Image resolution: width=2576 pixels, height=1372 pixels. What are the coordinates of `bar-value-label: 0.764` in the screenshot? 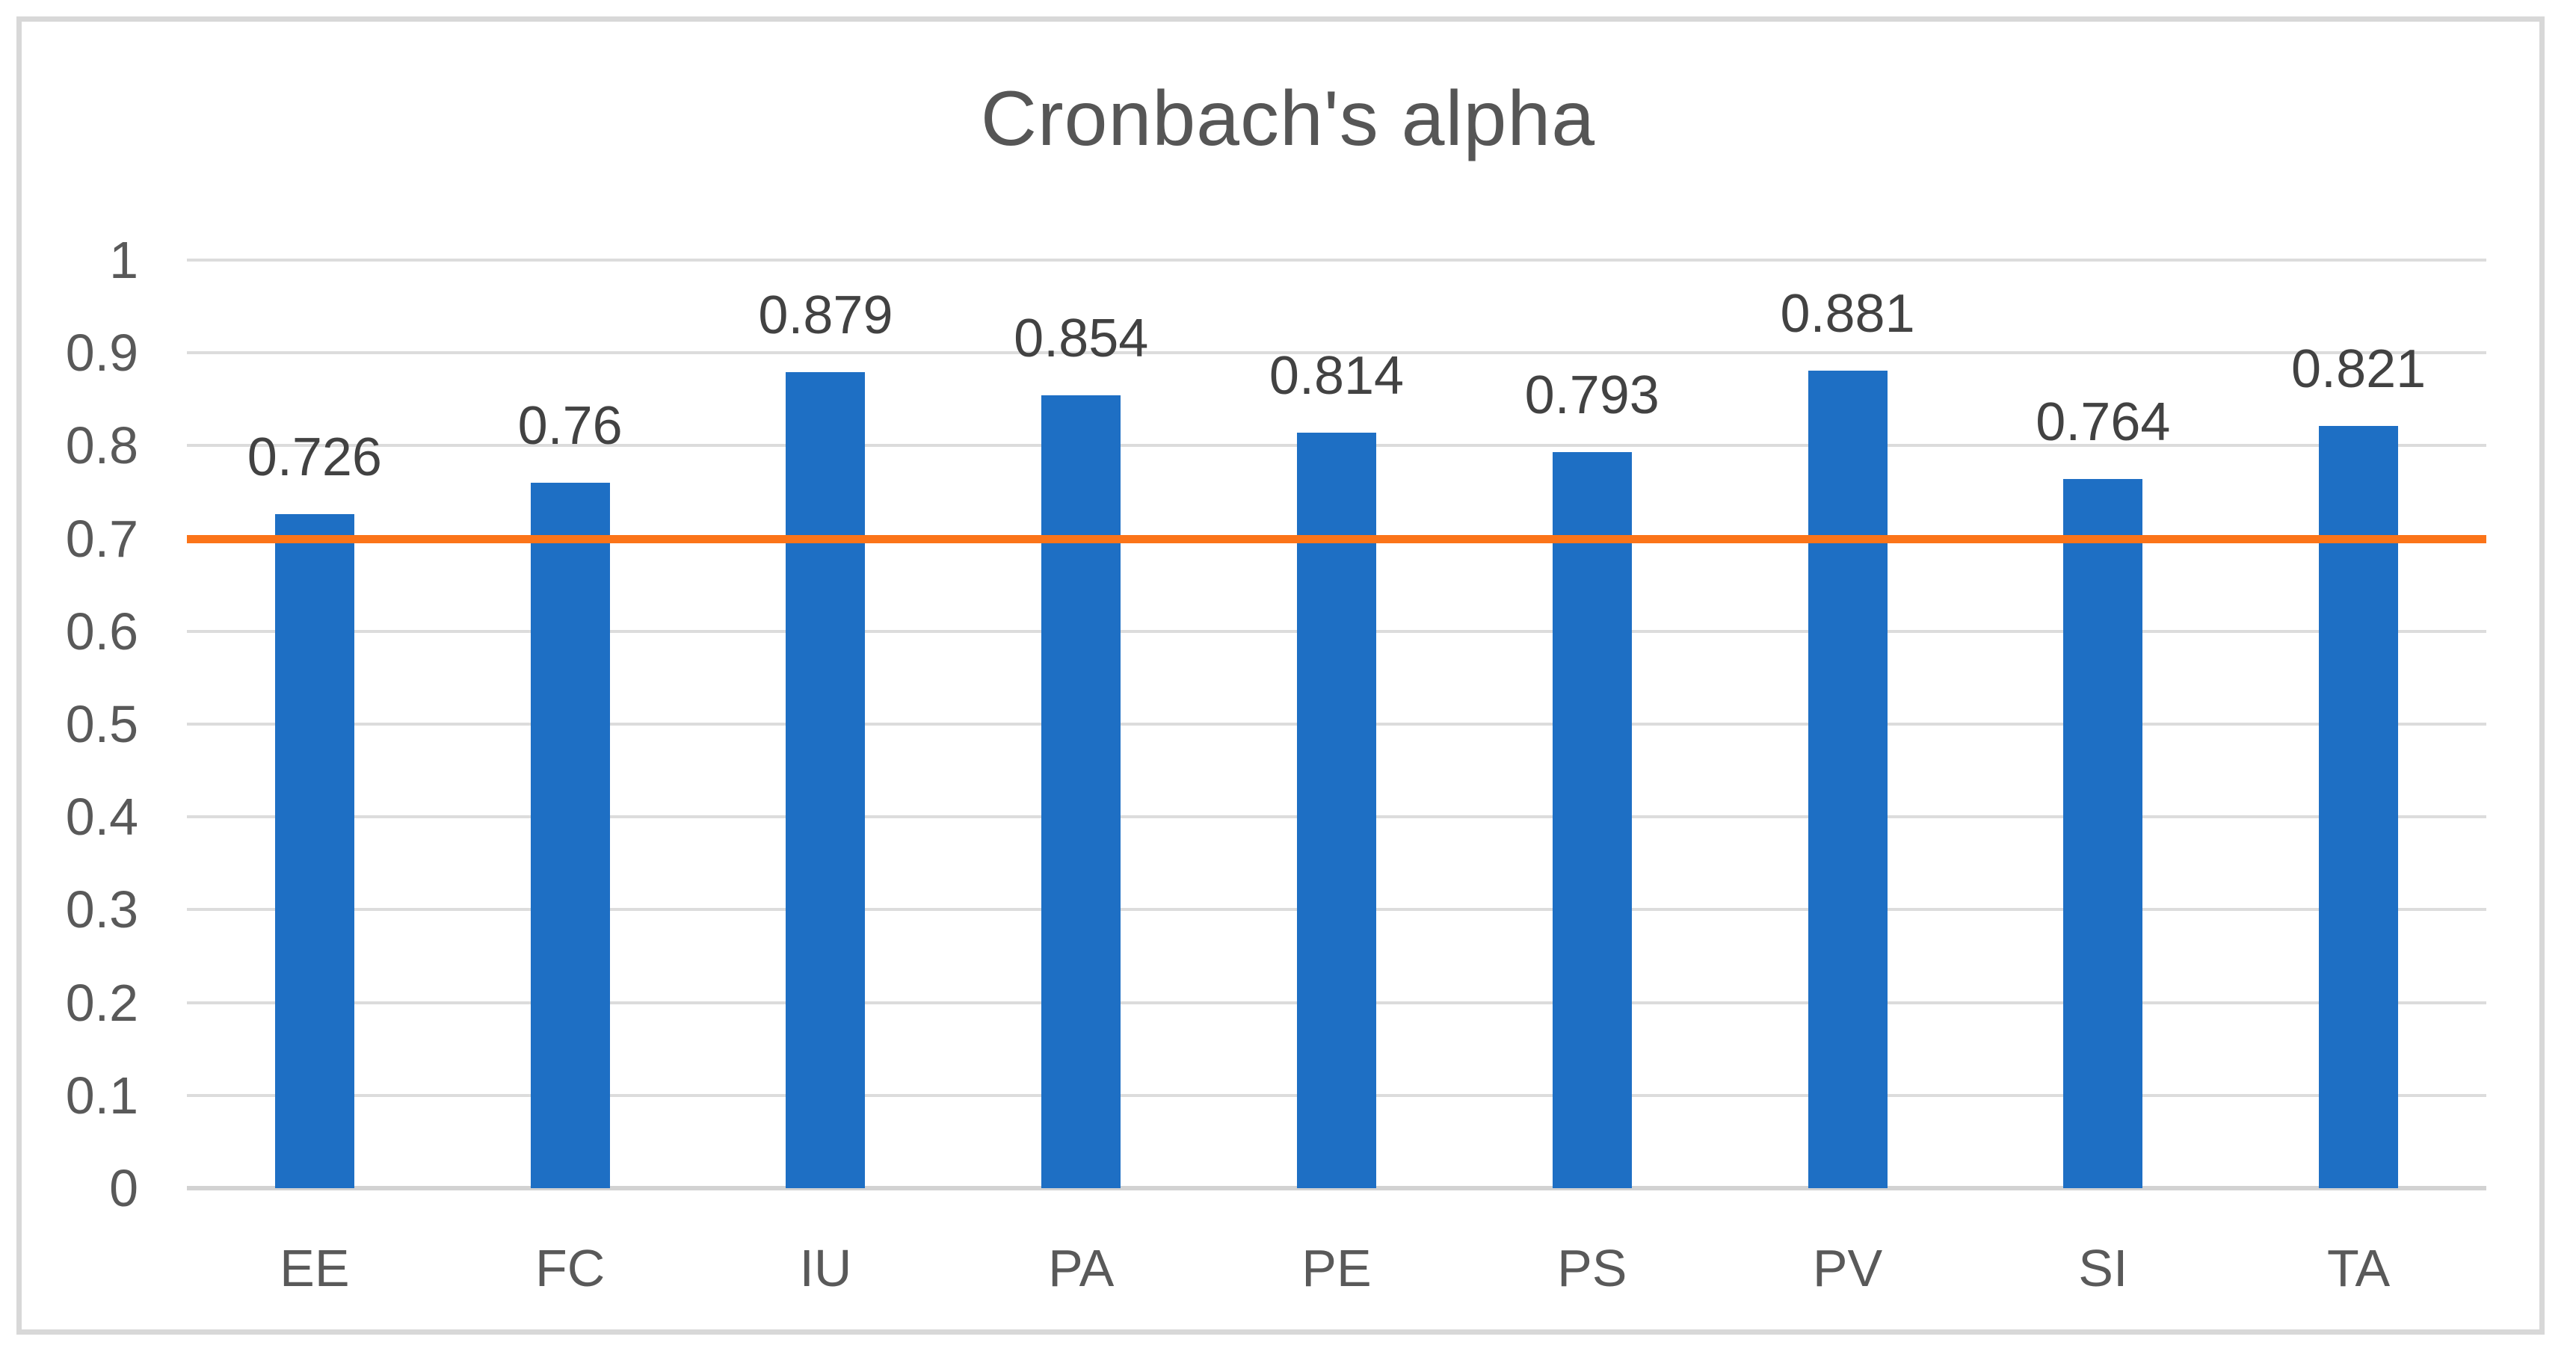 It's located at (2103, 423).